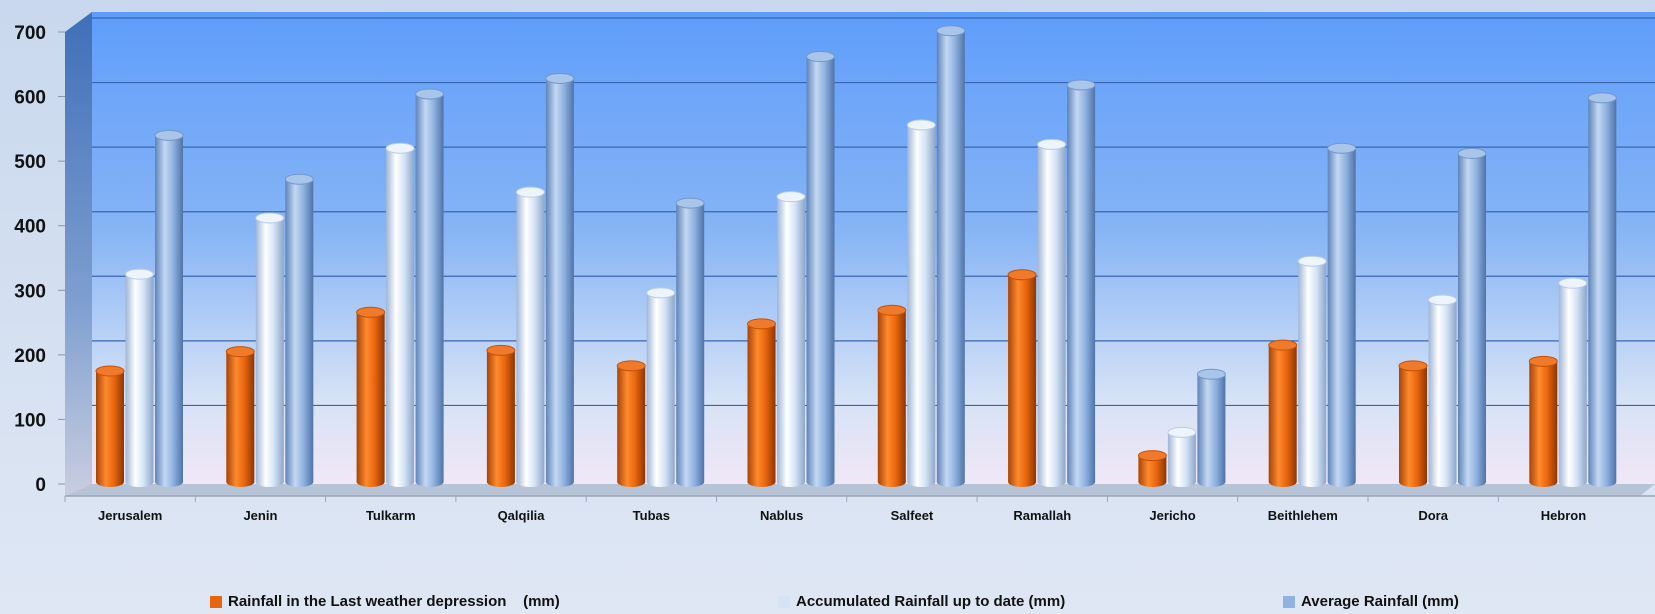 The width and height of the screenshot is (1655, 614). I want to click on legend-label: Accumulated Rainfall up to date (mm), so click(931, 601).